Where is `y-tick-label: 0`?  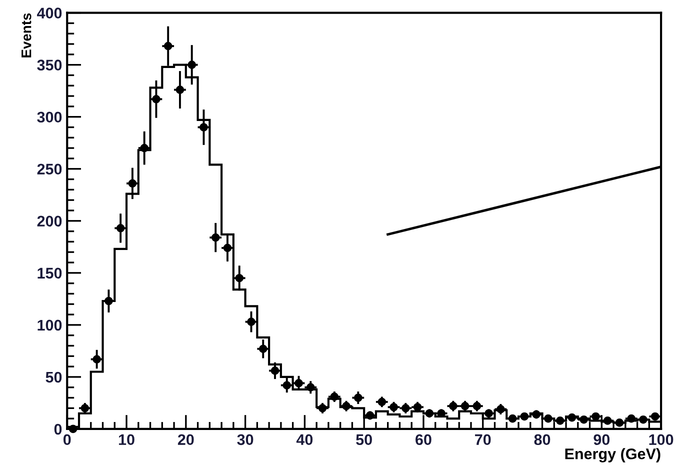
y-tick-label: 0 is located at coordinates (58, 429).